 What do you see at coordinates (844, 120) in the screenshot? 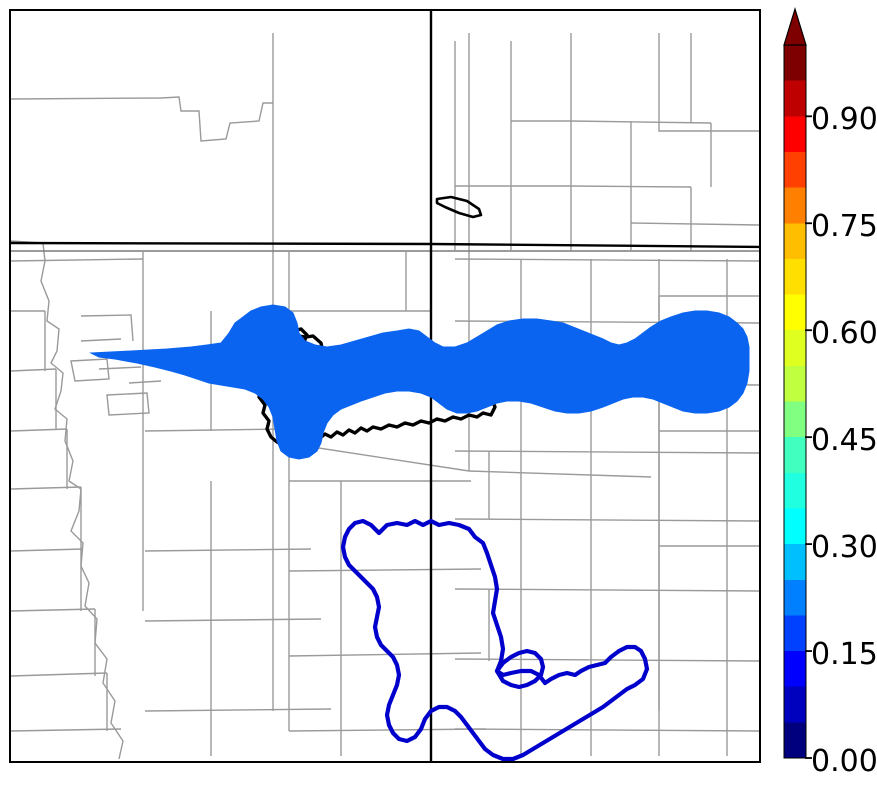
I see `colorbar-tick-label: 0.90` at bounding box center [844, 120].